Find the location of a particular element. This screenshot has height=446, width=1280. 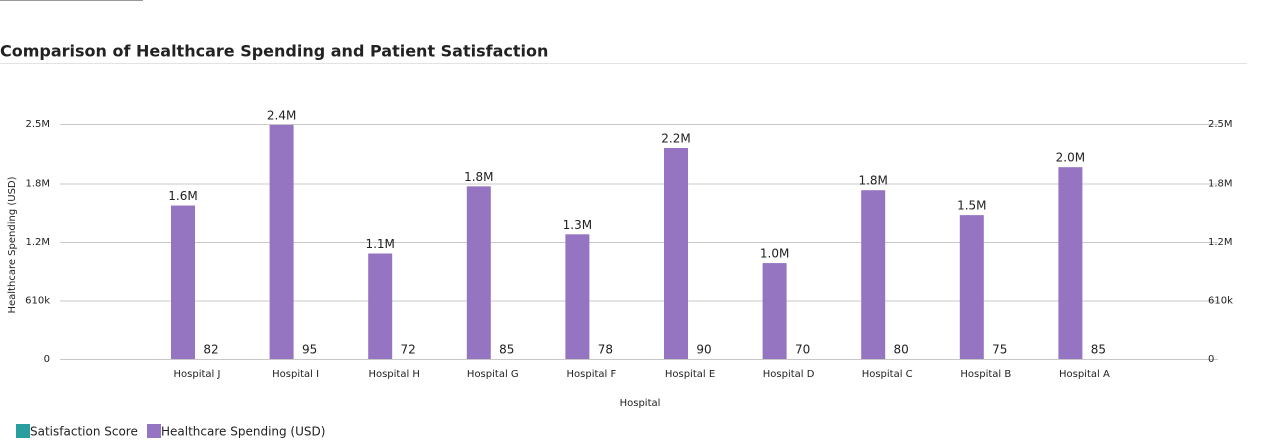

y-tick-label: 2.5M is located at coordinates (37, 124).